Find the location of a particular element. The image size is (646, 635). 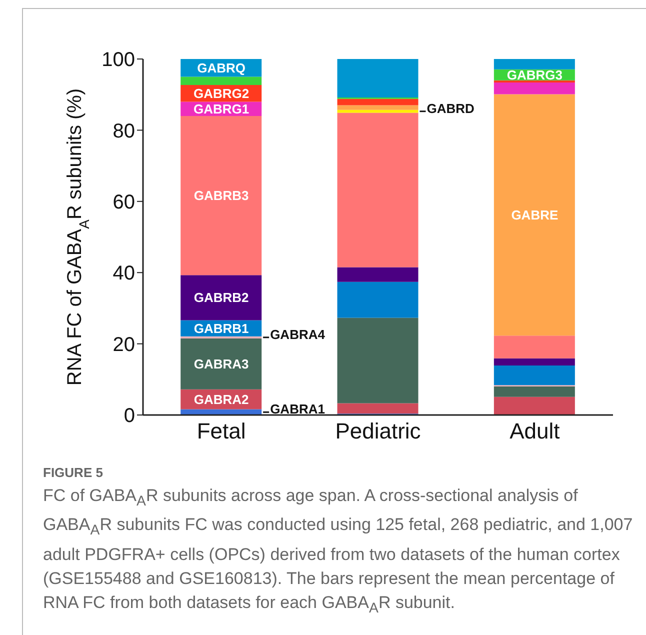

series-label: GABRQ is located at coordinates (221, 68).